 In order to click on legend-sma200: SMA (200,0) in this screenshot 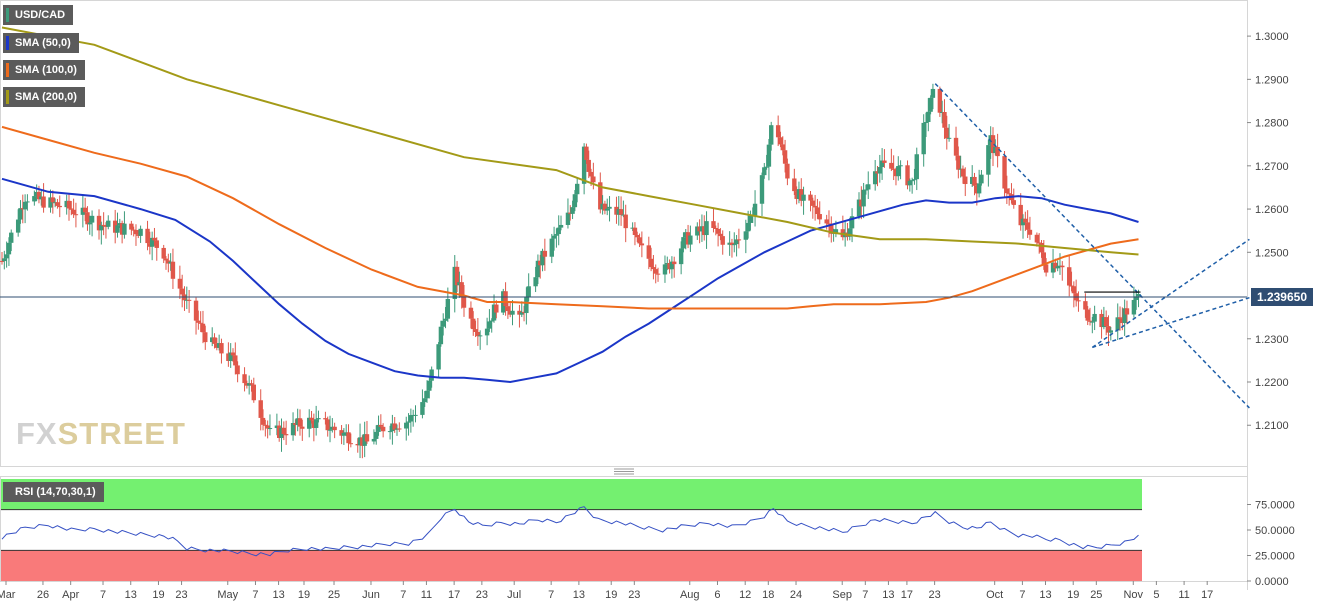, I will do `click(44, 97)`.